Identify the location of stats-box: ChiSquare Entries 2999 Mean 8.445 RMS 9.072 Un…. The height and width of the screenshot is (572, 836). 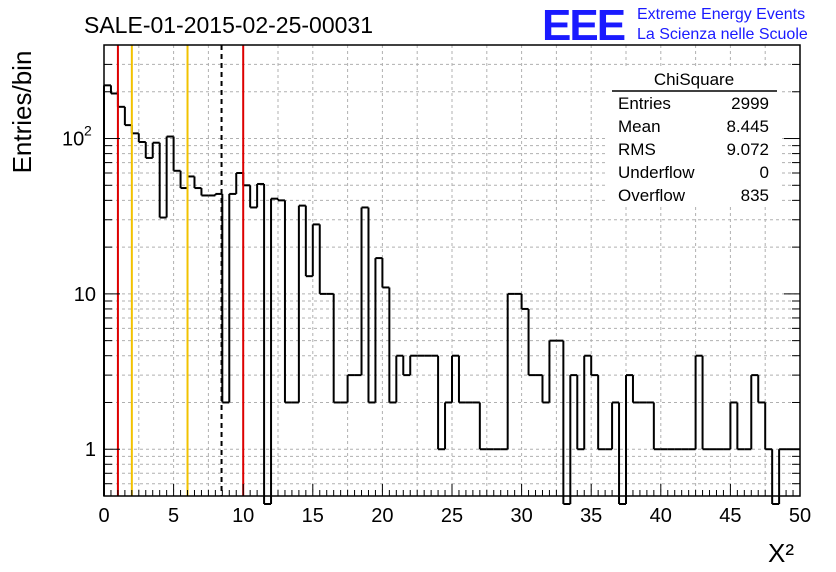
(694, 136).